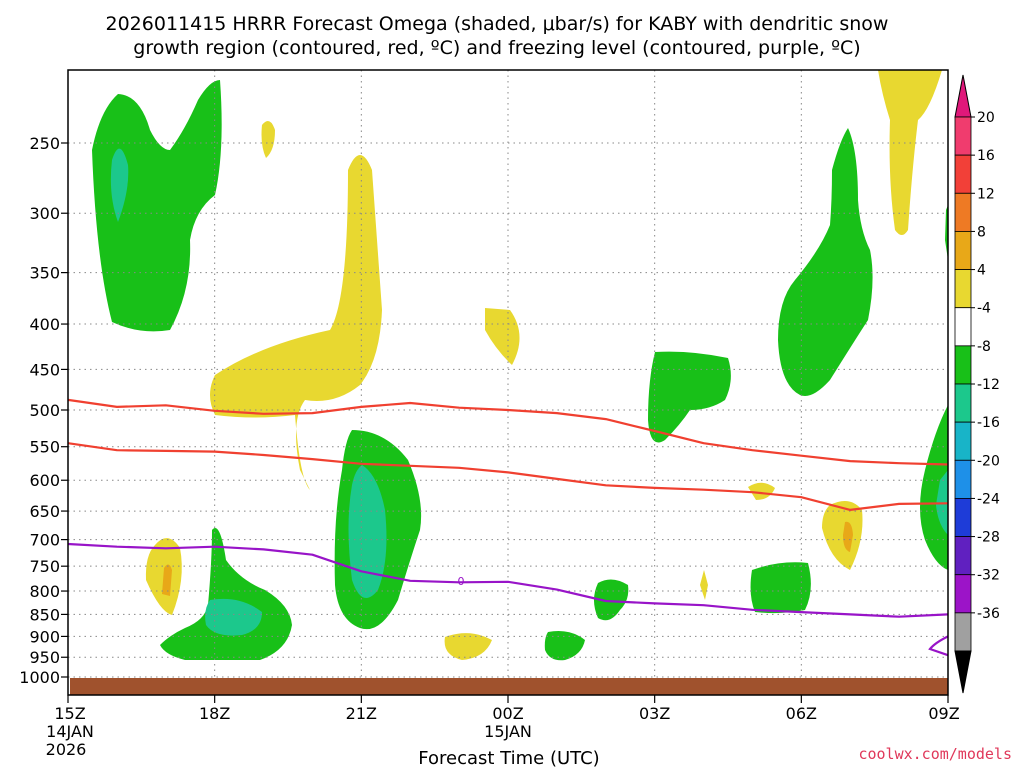 The height and width of the screenshot is (768, 1024). Describe the element at coordinates (44, 273) in the screenshot. I see `y-tick-label: 350` at that location.